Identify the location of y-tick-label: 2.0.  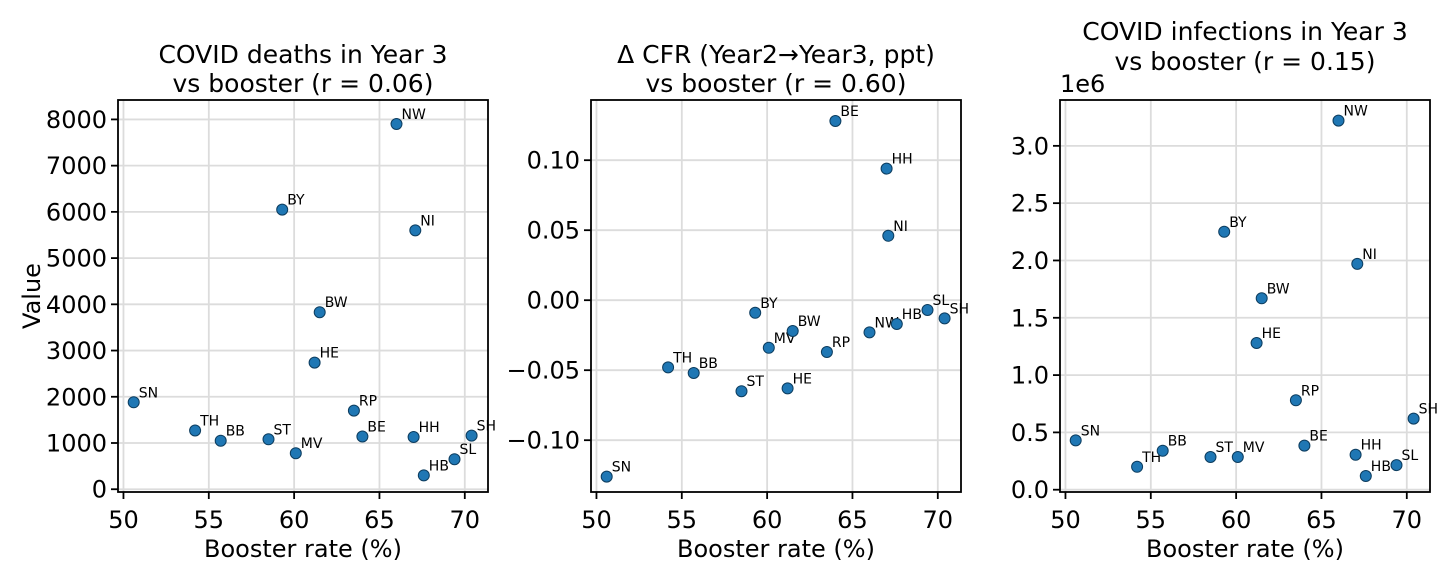
(1030, 261).